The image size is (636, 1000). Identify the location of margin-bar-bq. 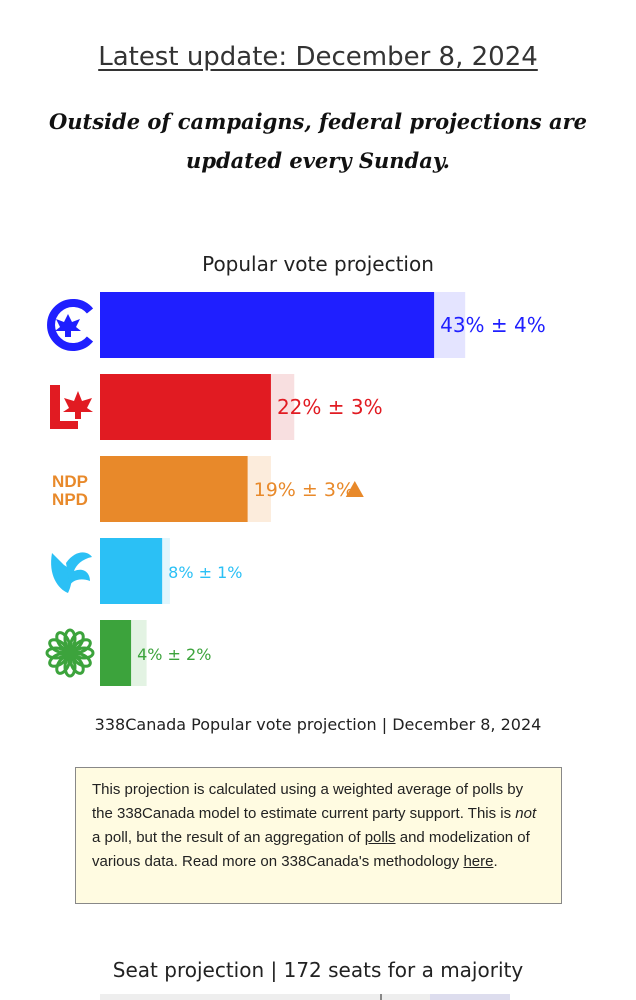
(166, 571).